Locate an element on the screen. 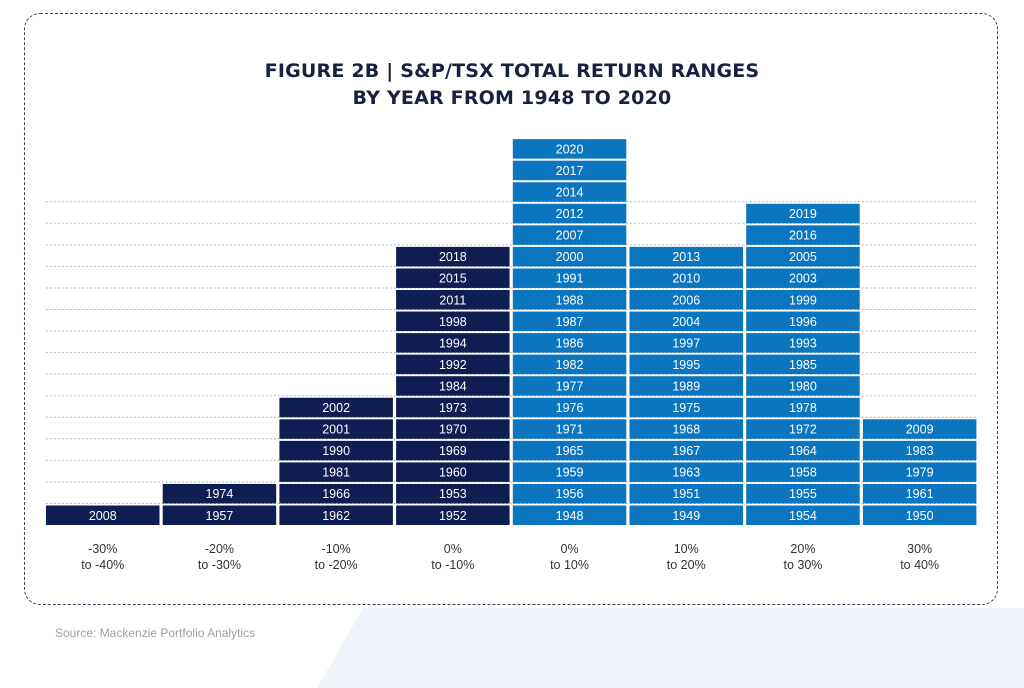  year-label: 1997 is located at coordinates (686, 343).